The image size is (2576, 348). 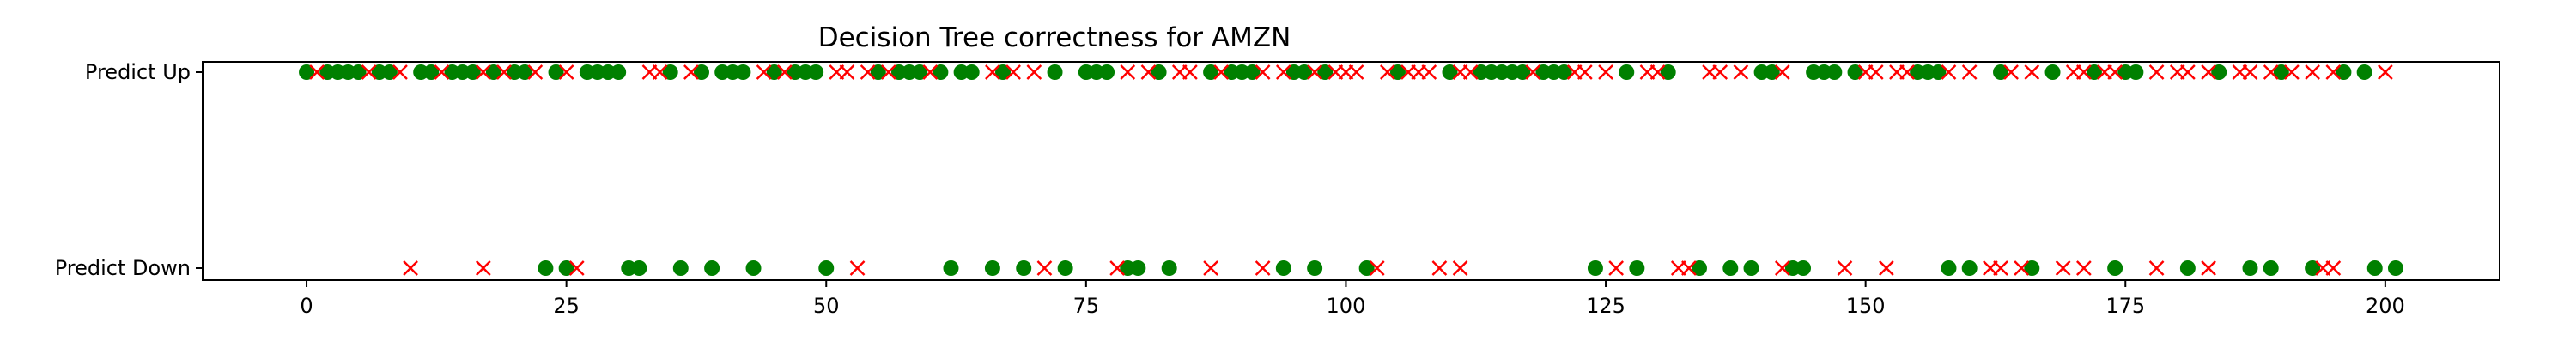 I want to click on x-tick-label: 50, so click(x=826, y=306).